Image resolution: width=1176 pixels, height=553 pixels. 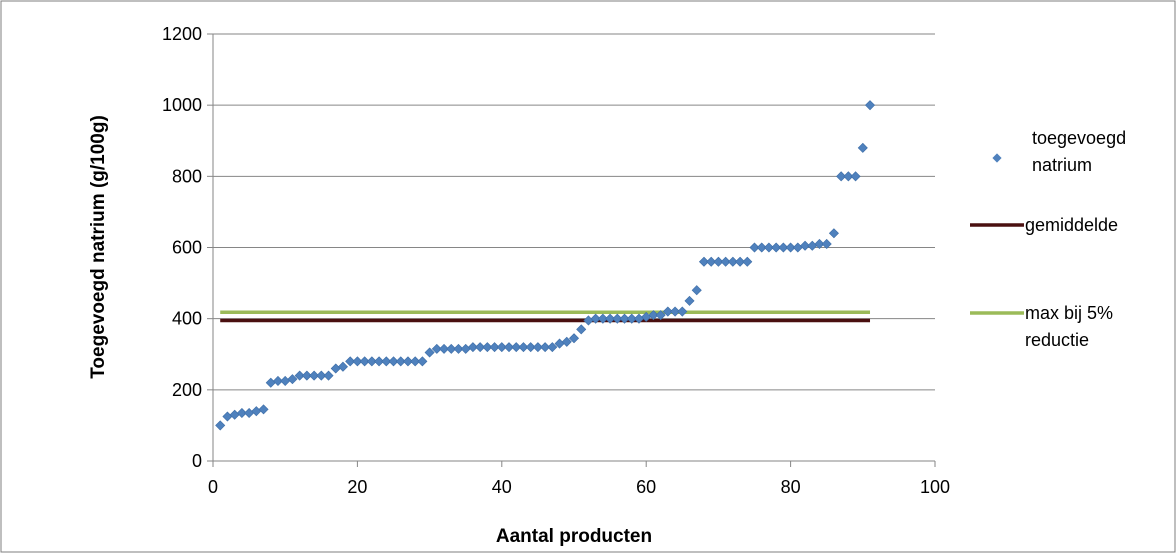 What do you see at coordinates (182, 105) in the screenshot?
I see `y-tick-label: 1000` at bounding box center [182, 105].